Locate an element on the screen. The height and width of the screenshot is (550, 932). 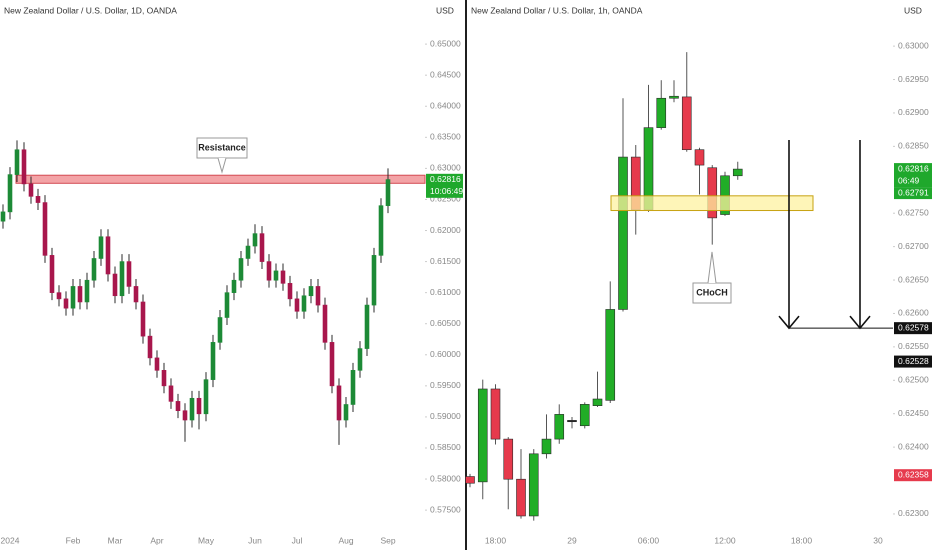
y-tick-label: 0.62750 is located at coordinates (913, 212).